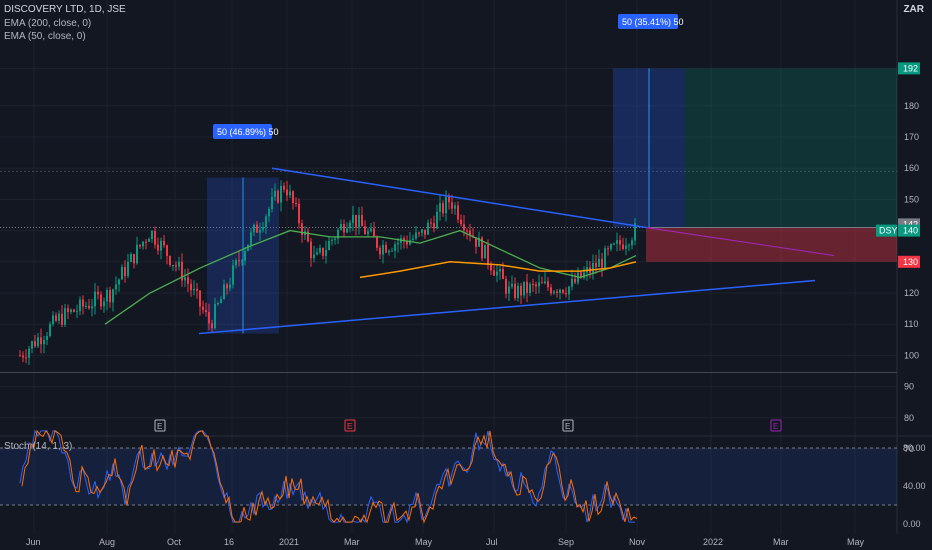 The width and height of the screenshot is (932, 550). I want to click on descending-trendline, so click(459, 198).